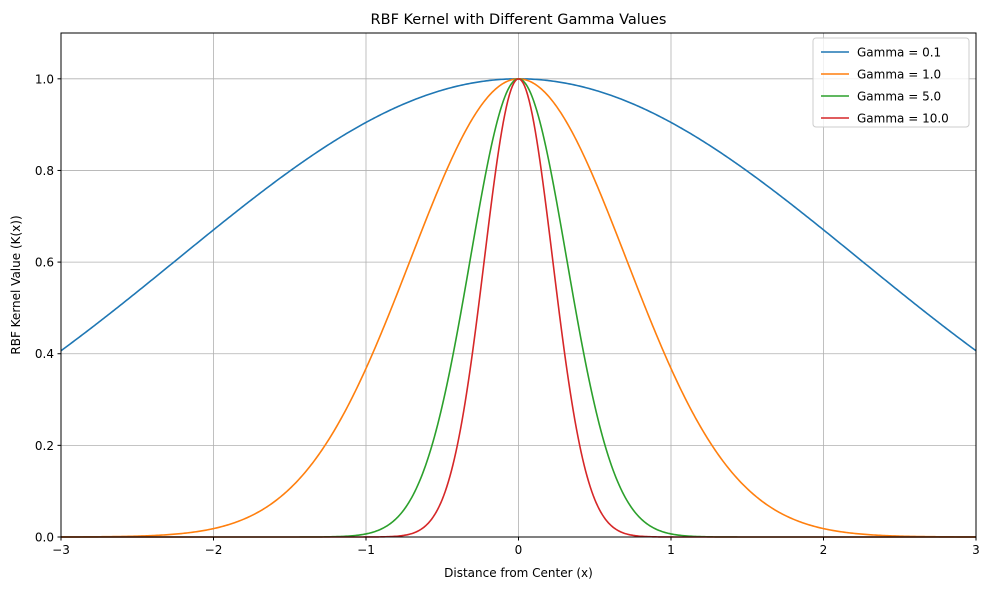  Describe the element at coordinates (824, 550) in the screenshot. I see `x-tick-label: 2` at that location.